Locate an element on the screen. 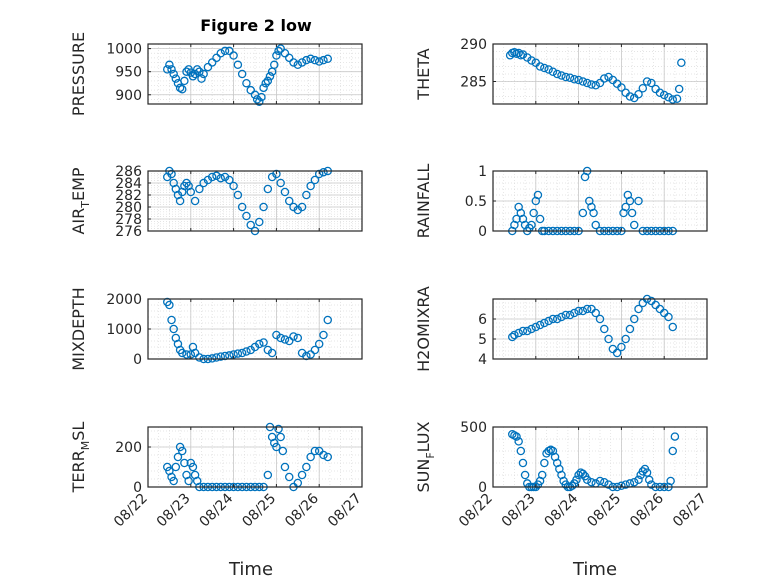  y-tick-label: 200 is located at coordinates (128, 448).